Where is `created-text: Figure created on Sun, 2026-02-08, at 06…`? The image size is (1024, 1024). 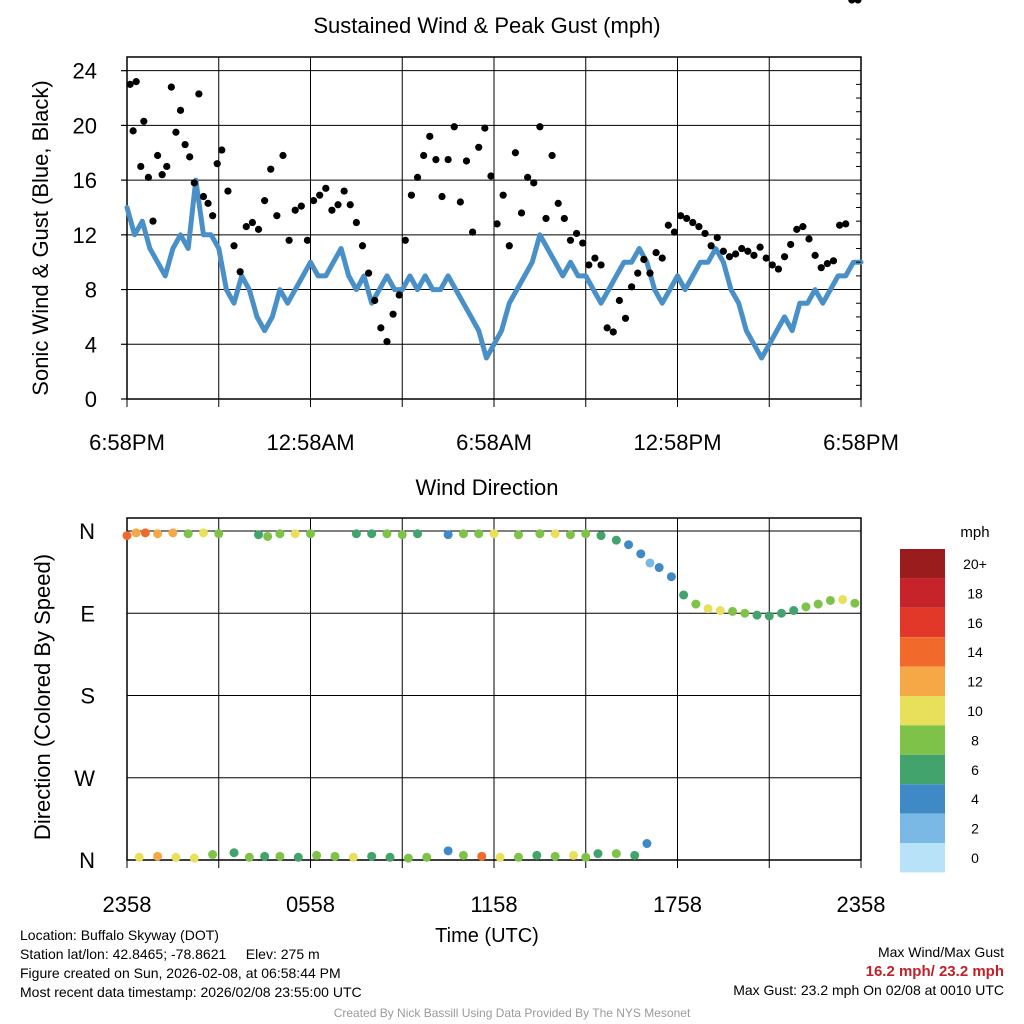 created-text: Figure created on Sun, 2026-02-08, at 06… is located at coordinates (180, 973).